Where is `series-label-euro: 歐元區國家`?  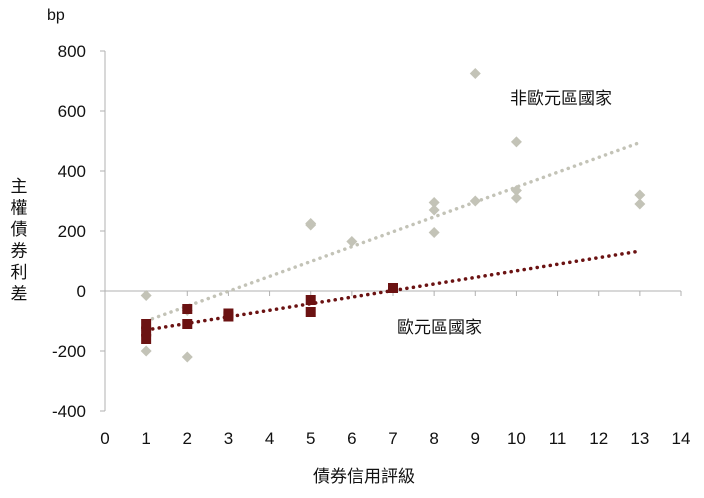
series-label-euro: 歐元區國家 is located at coordinates (439, 328).